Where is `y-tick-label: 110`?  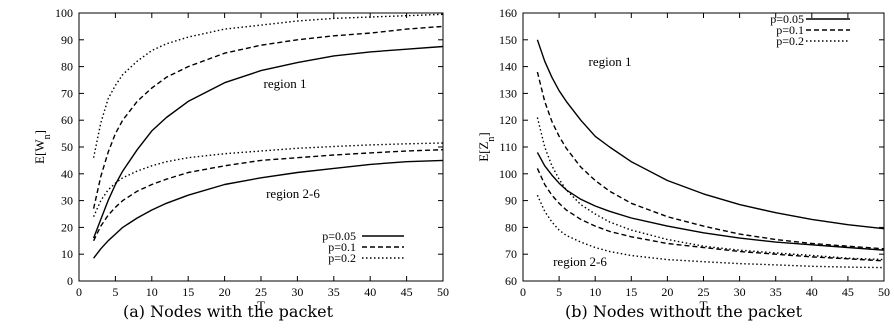 y-tick-label: 110 is located at coordinates (508, 147).